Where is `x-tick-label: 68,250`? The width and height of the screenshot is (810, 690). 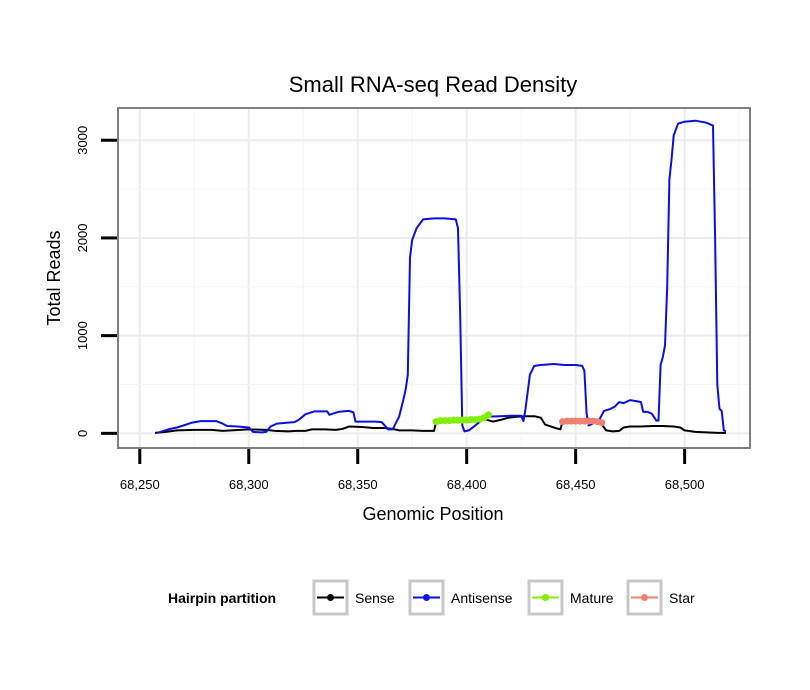
x-tick-label: 68,250 is located at coordinates (140, 484).